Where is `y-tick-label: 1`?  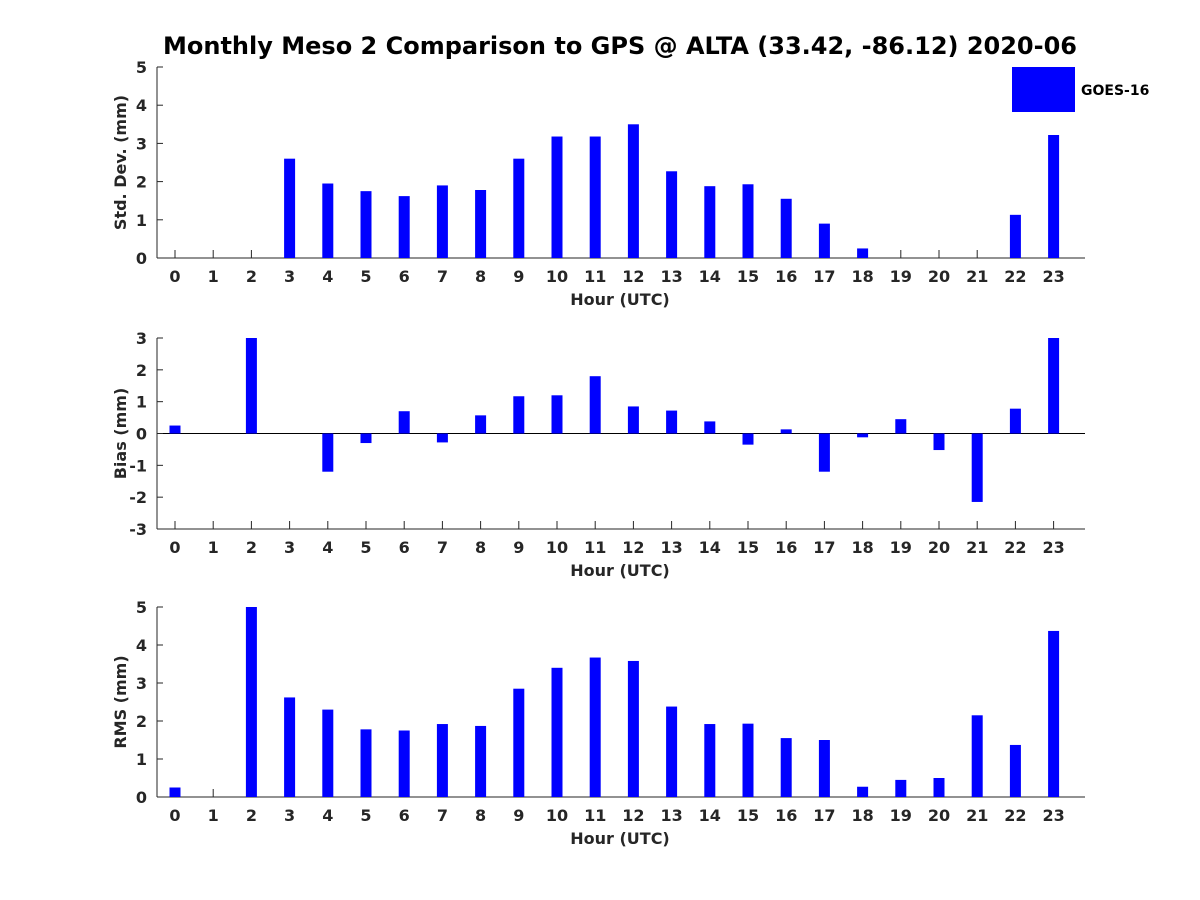 y-tick-label: 1 is located at coordinates (141, 759).